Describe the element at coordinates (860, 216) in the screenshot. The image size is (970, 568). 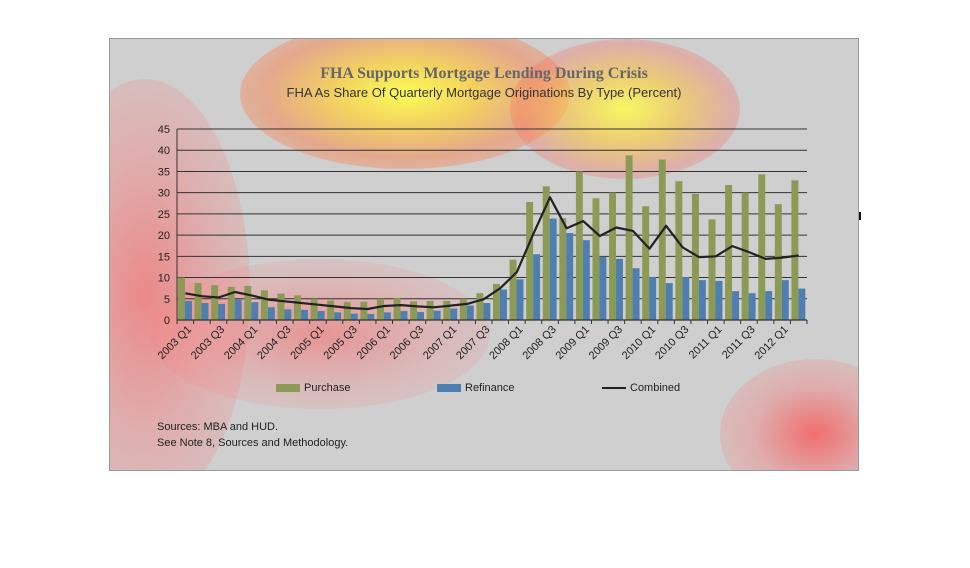
I see `cursor-mark` at that location.